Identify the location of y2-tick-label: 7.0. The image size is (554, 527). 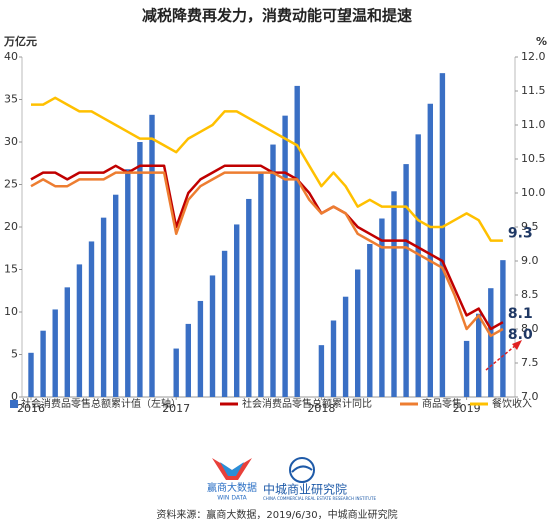
(530, 396).